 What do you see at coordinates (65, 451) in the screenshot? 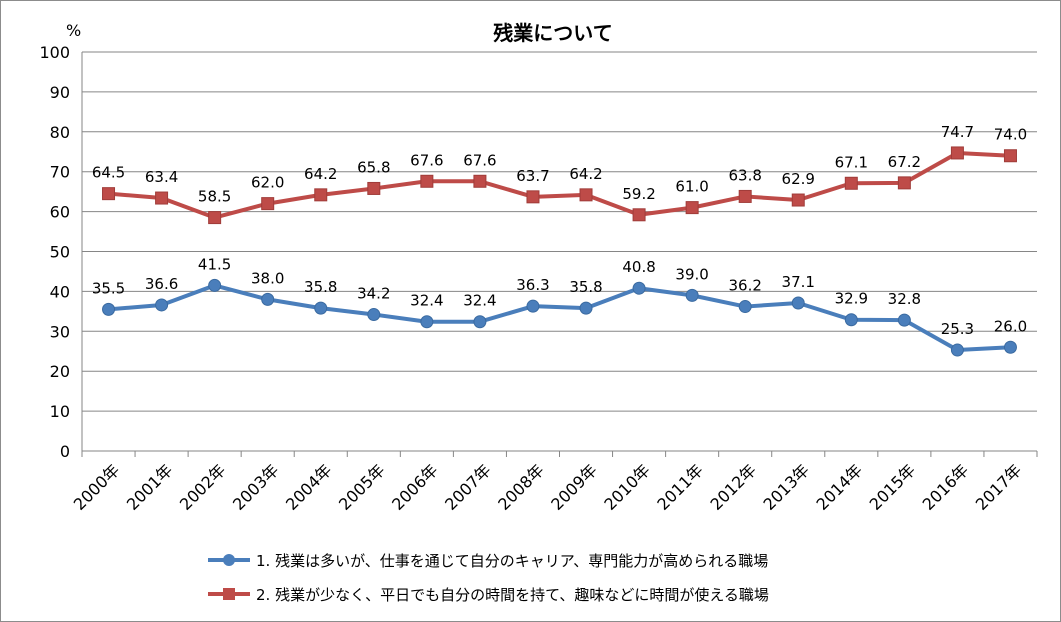
I see `y-tick-label: 0` at bounding box center [65, 451].